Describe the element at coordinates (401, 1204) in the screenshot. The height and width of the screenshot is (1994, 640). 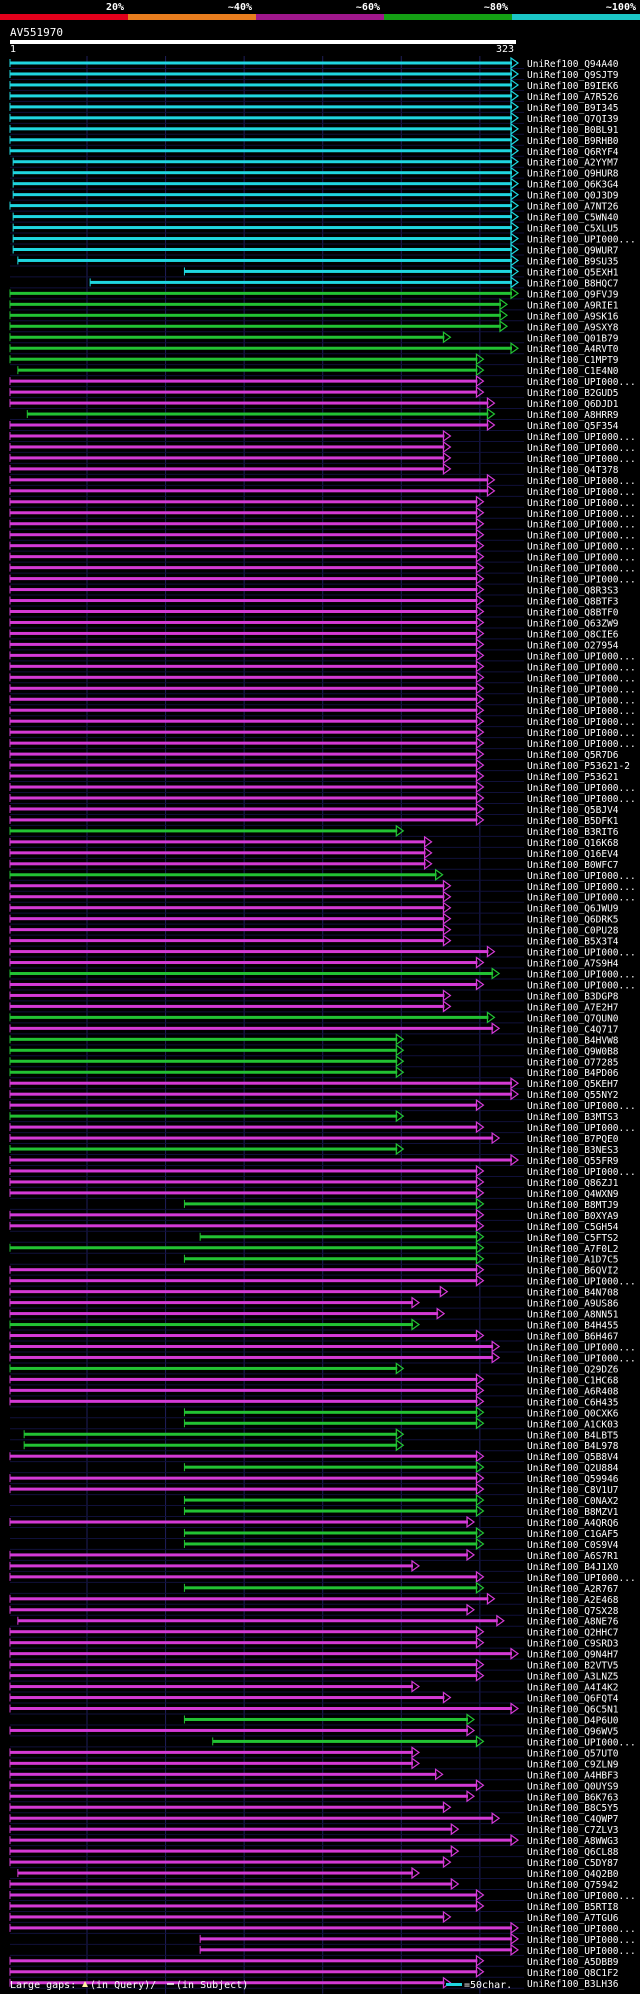
I see `hit-row: UniRef100_B8MTJ9` at that location.